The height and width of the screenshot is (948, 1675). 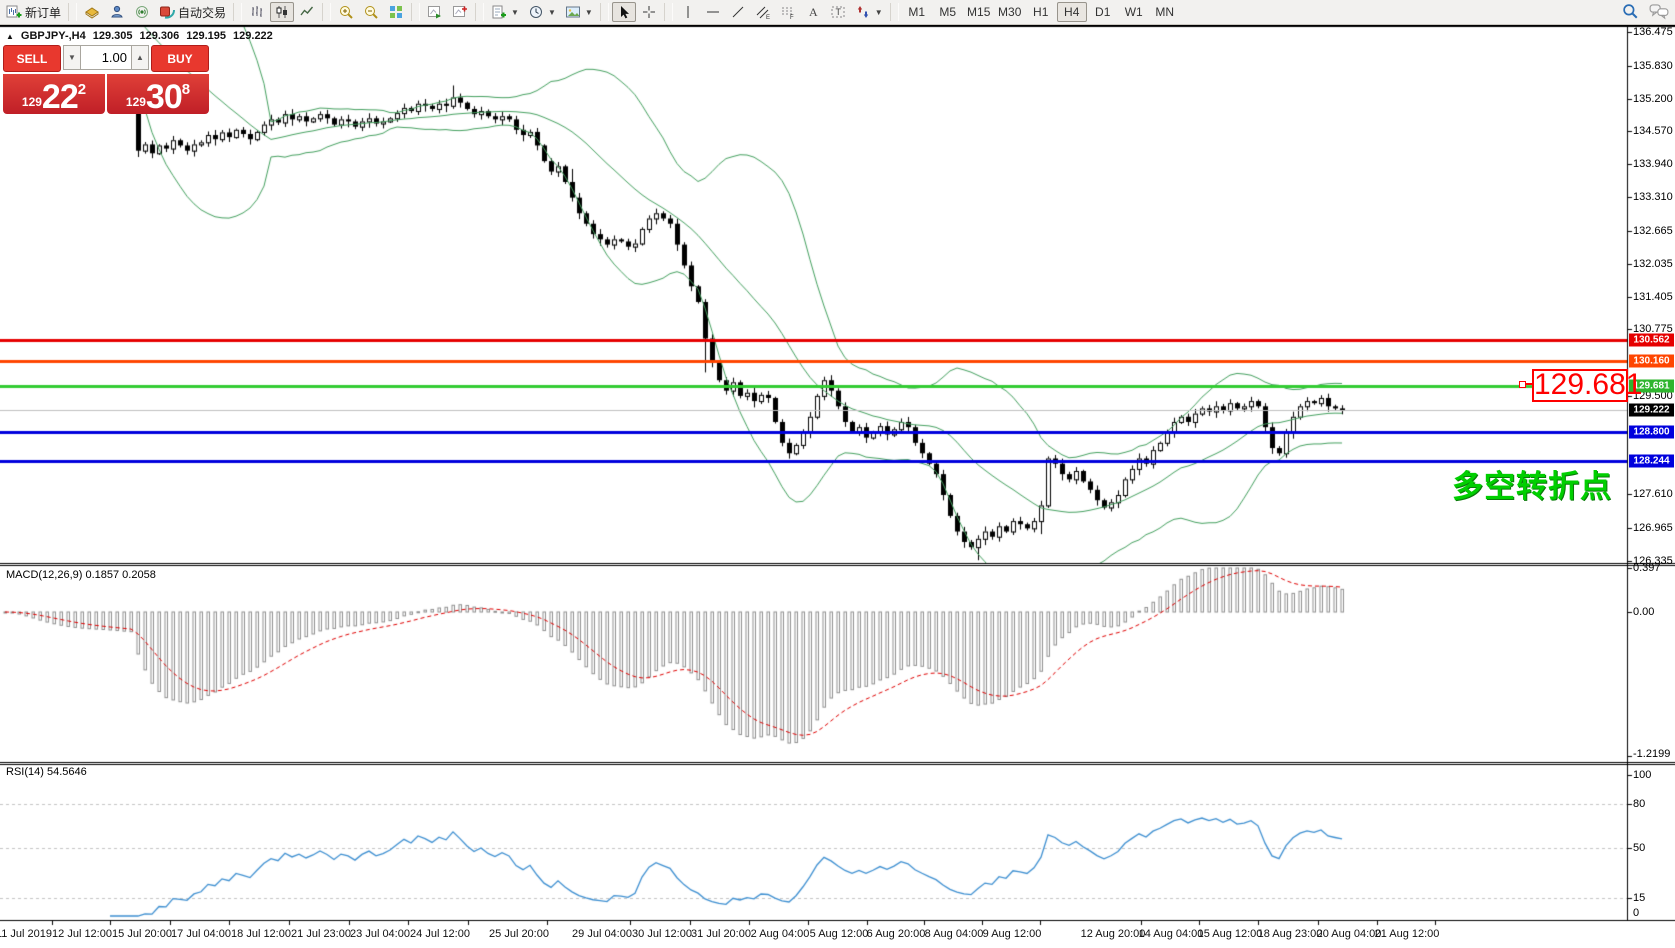 I want to click on line-chart-button, so click(x=307, y=12).